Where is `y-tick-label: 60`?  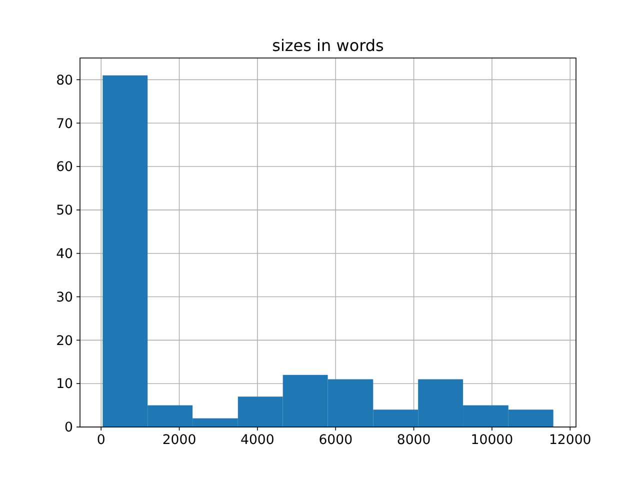 y-tick-label: 60 is located at coordinates (64, 168).